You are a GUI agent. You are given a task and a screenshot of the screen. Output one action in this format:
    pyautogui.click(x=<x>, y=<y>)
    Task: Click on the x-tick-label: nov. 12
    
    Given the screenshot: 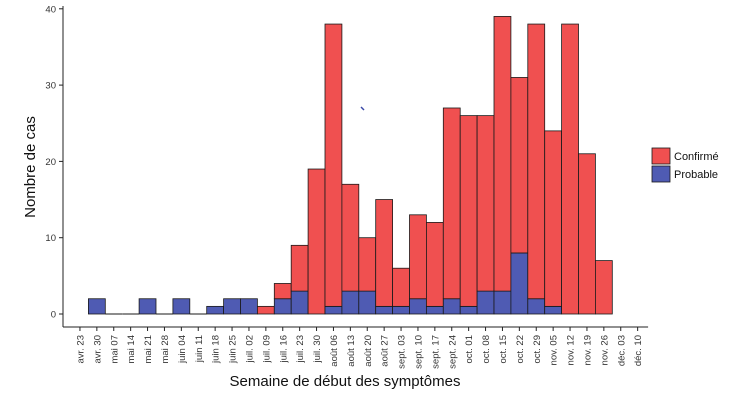 What is the action you would take?
    pyautogui.click(x=571, y=350)
    